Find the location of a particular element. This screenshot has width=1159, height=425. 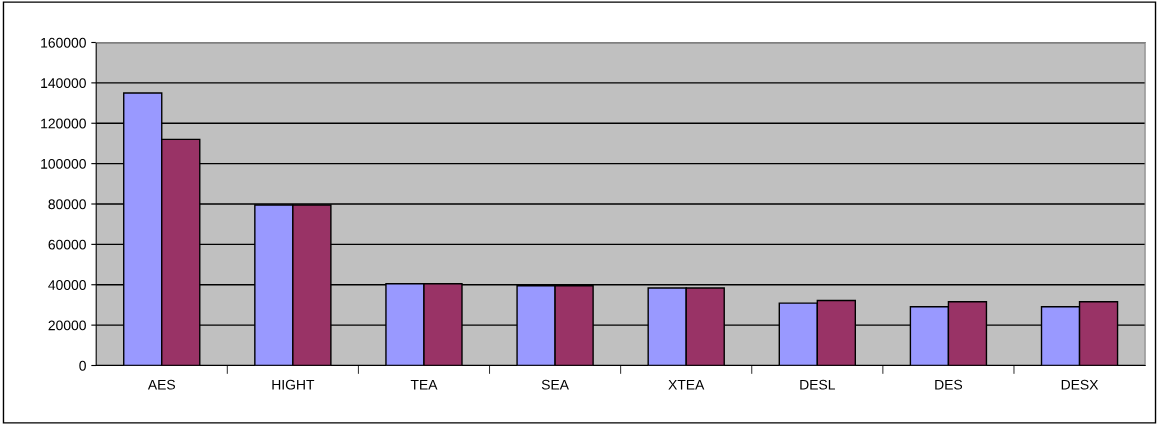

x-tick-label: DESL is located at coordinates (817, 384).